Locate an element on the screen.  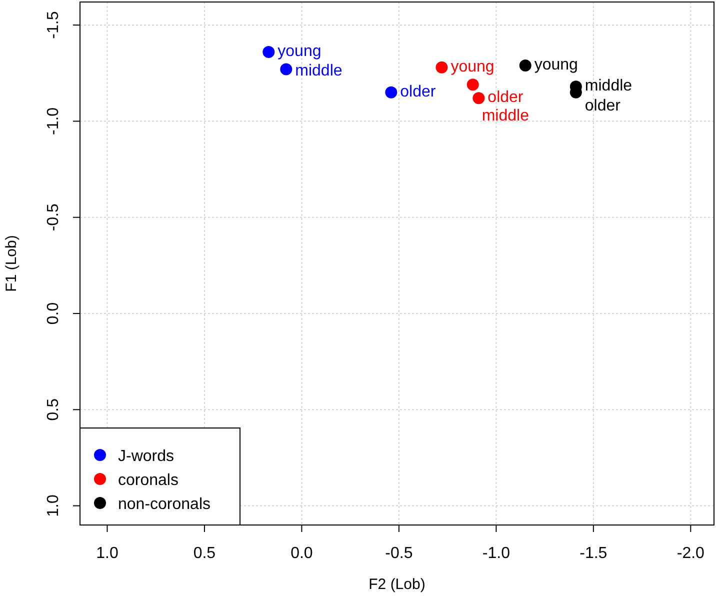
y-tick-label: -1.0 is located at coordinates (53, 121).